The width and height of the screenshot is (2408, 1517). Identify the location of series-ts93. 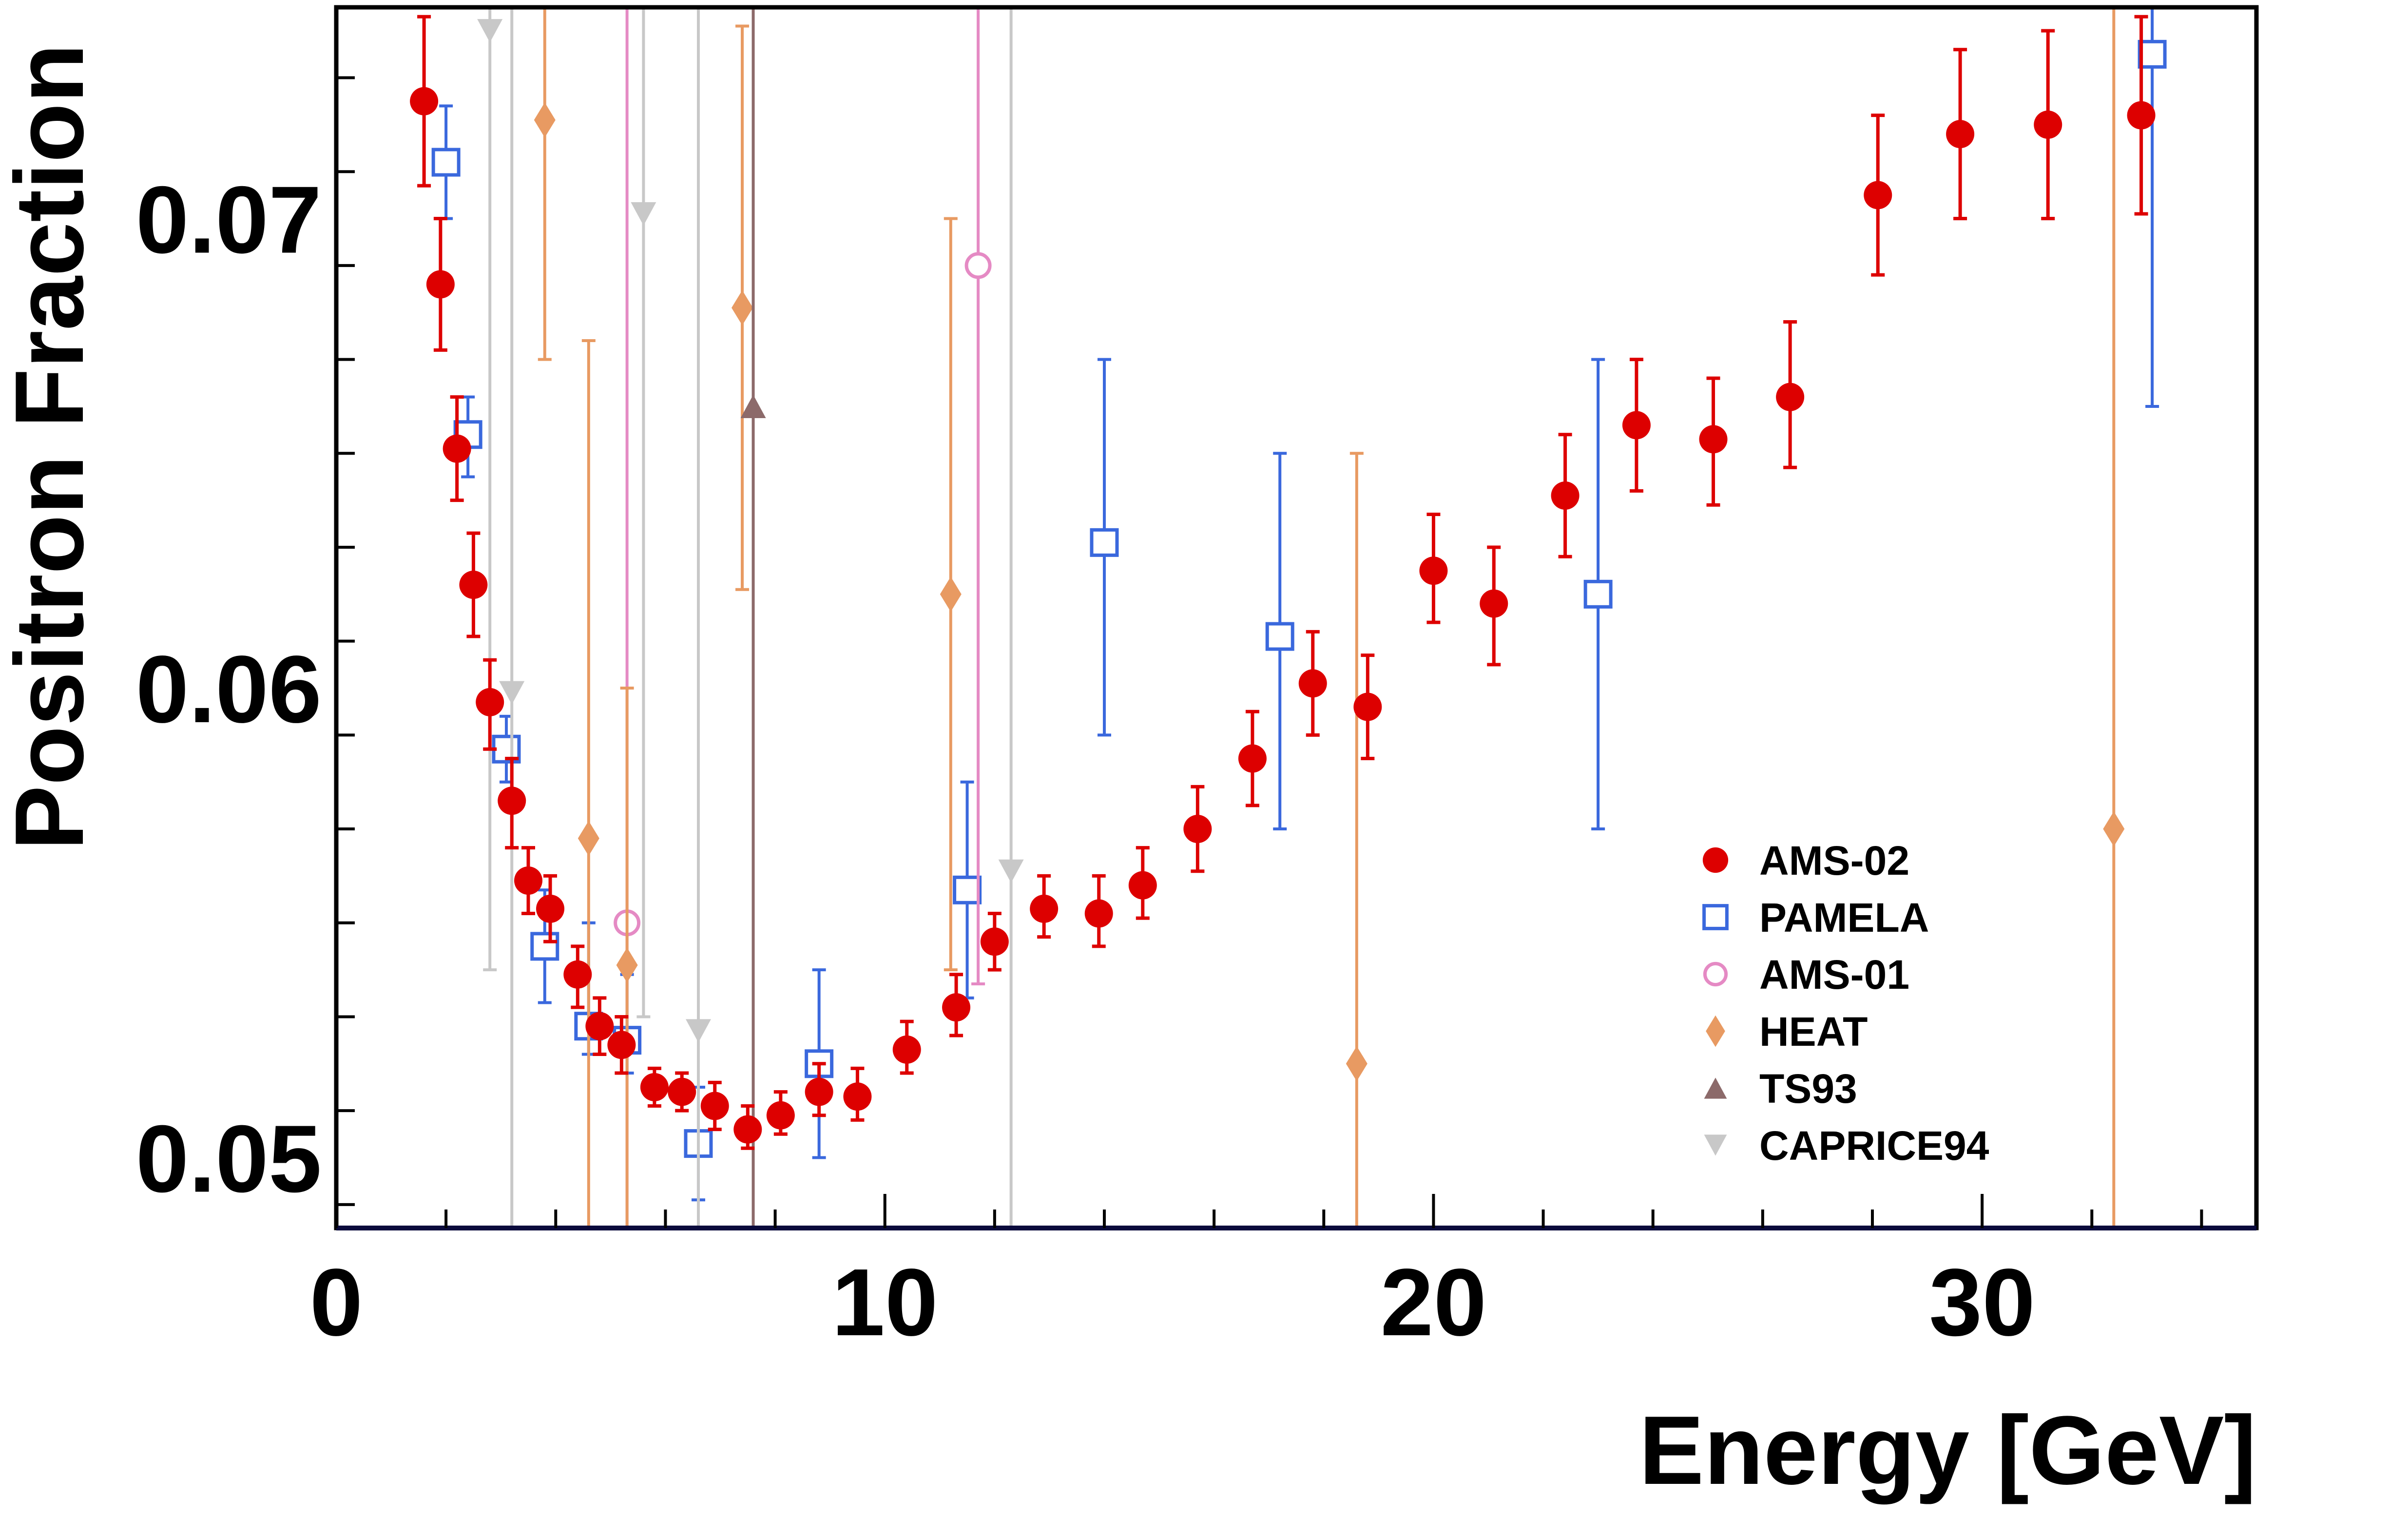
(753, 617).